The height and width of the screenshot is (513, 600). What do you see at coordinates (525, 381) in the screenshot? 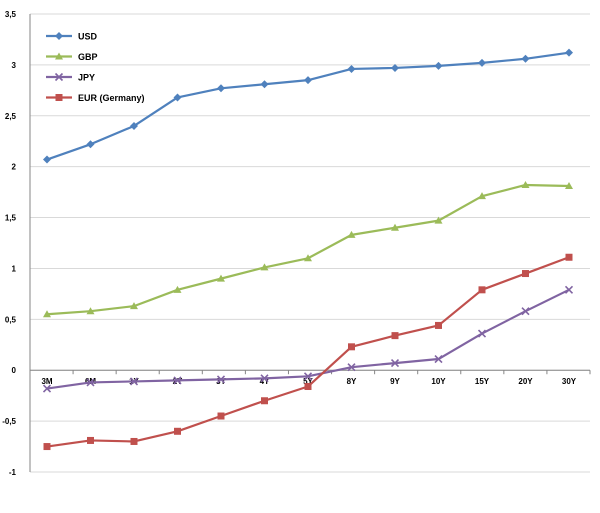
I see `x-tick-label: 20Y` at bounding box center [525, 381].